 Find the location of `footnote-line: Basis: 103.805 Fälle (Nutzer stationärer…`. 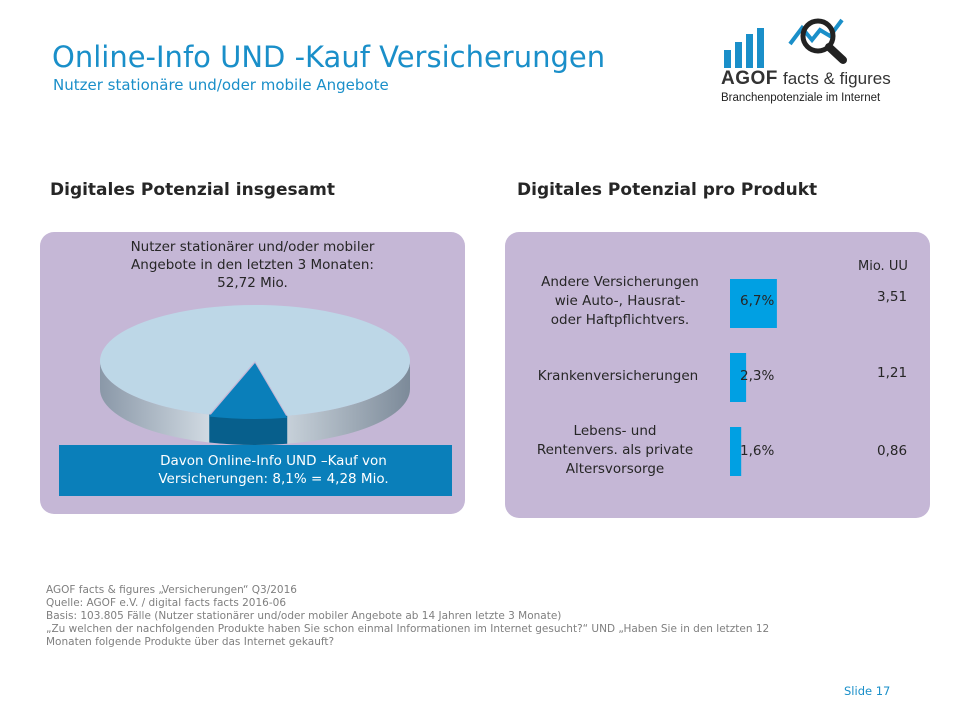

footnote-line: Basis: 103.805 Fälle (Nutzer stationärer… is located at coordinates (304, 616).